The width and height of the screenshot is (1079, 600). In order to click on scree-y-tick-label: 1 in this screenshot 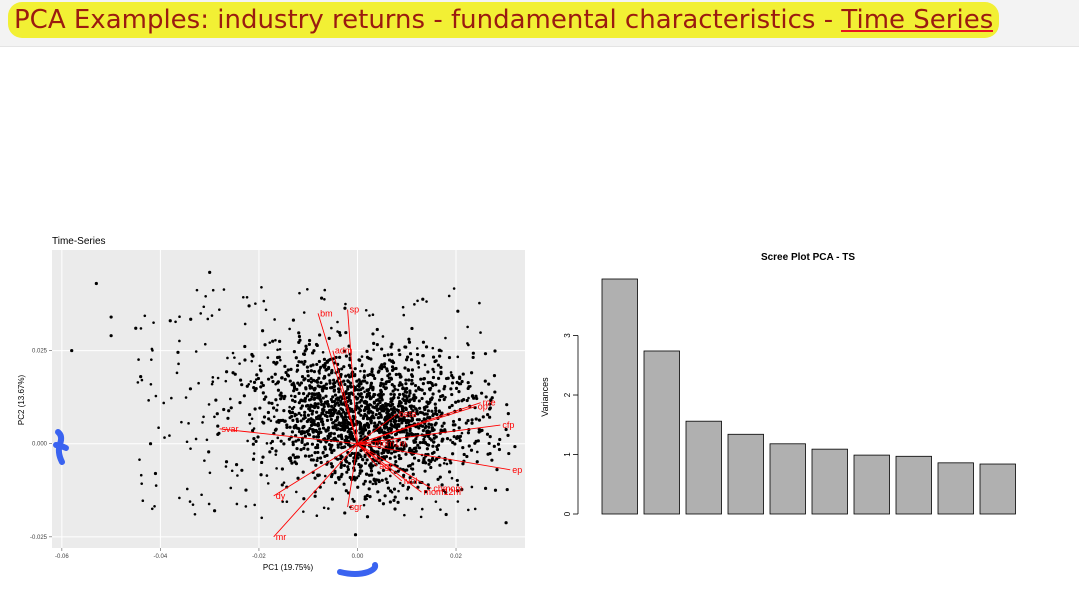, I will do `click(567, 454)`.